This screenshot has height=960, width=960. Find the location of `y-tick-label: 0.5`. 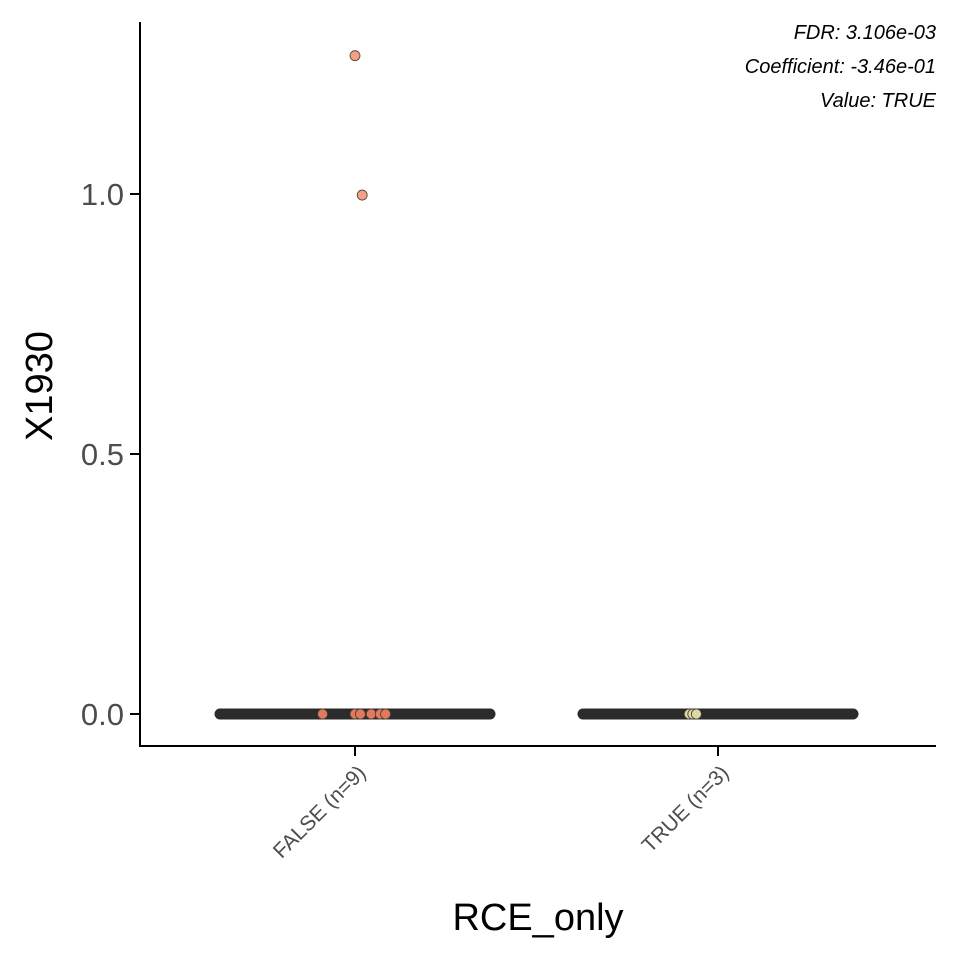

y-tick-label: 0.5 is located at coordinates (102, 454).